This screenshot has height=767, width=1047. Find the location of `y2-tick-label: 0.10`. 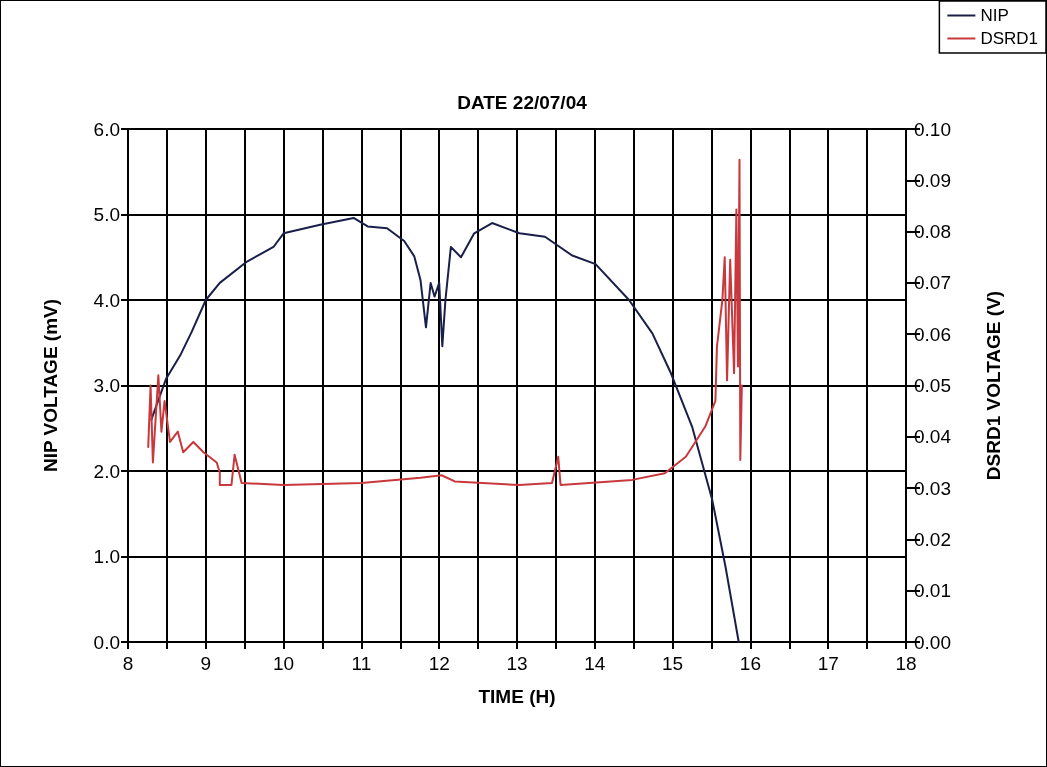

y2-tick-label: 0.10 is located at coordinates (932, 129).